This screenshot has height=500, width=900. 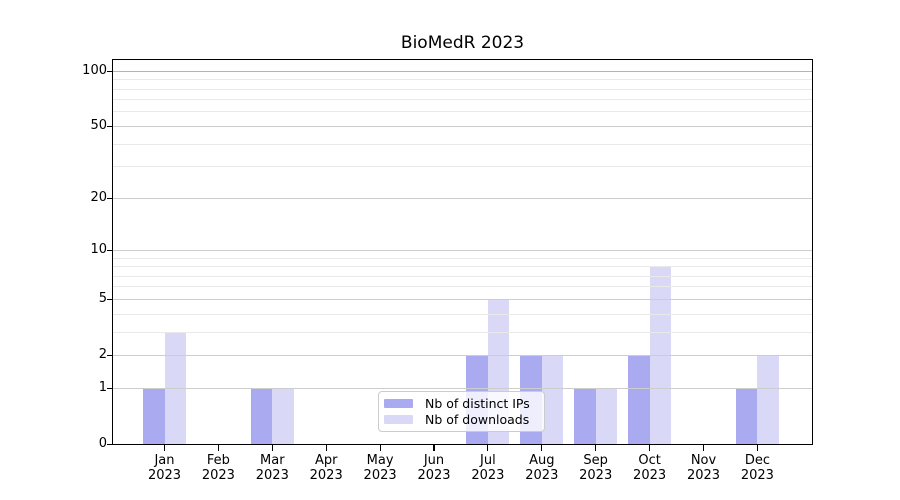 I want to click on x-tick-mark-sep, so click(x=596, y=448).